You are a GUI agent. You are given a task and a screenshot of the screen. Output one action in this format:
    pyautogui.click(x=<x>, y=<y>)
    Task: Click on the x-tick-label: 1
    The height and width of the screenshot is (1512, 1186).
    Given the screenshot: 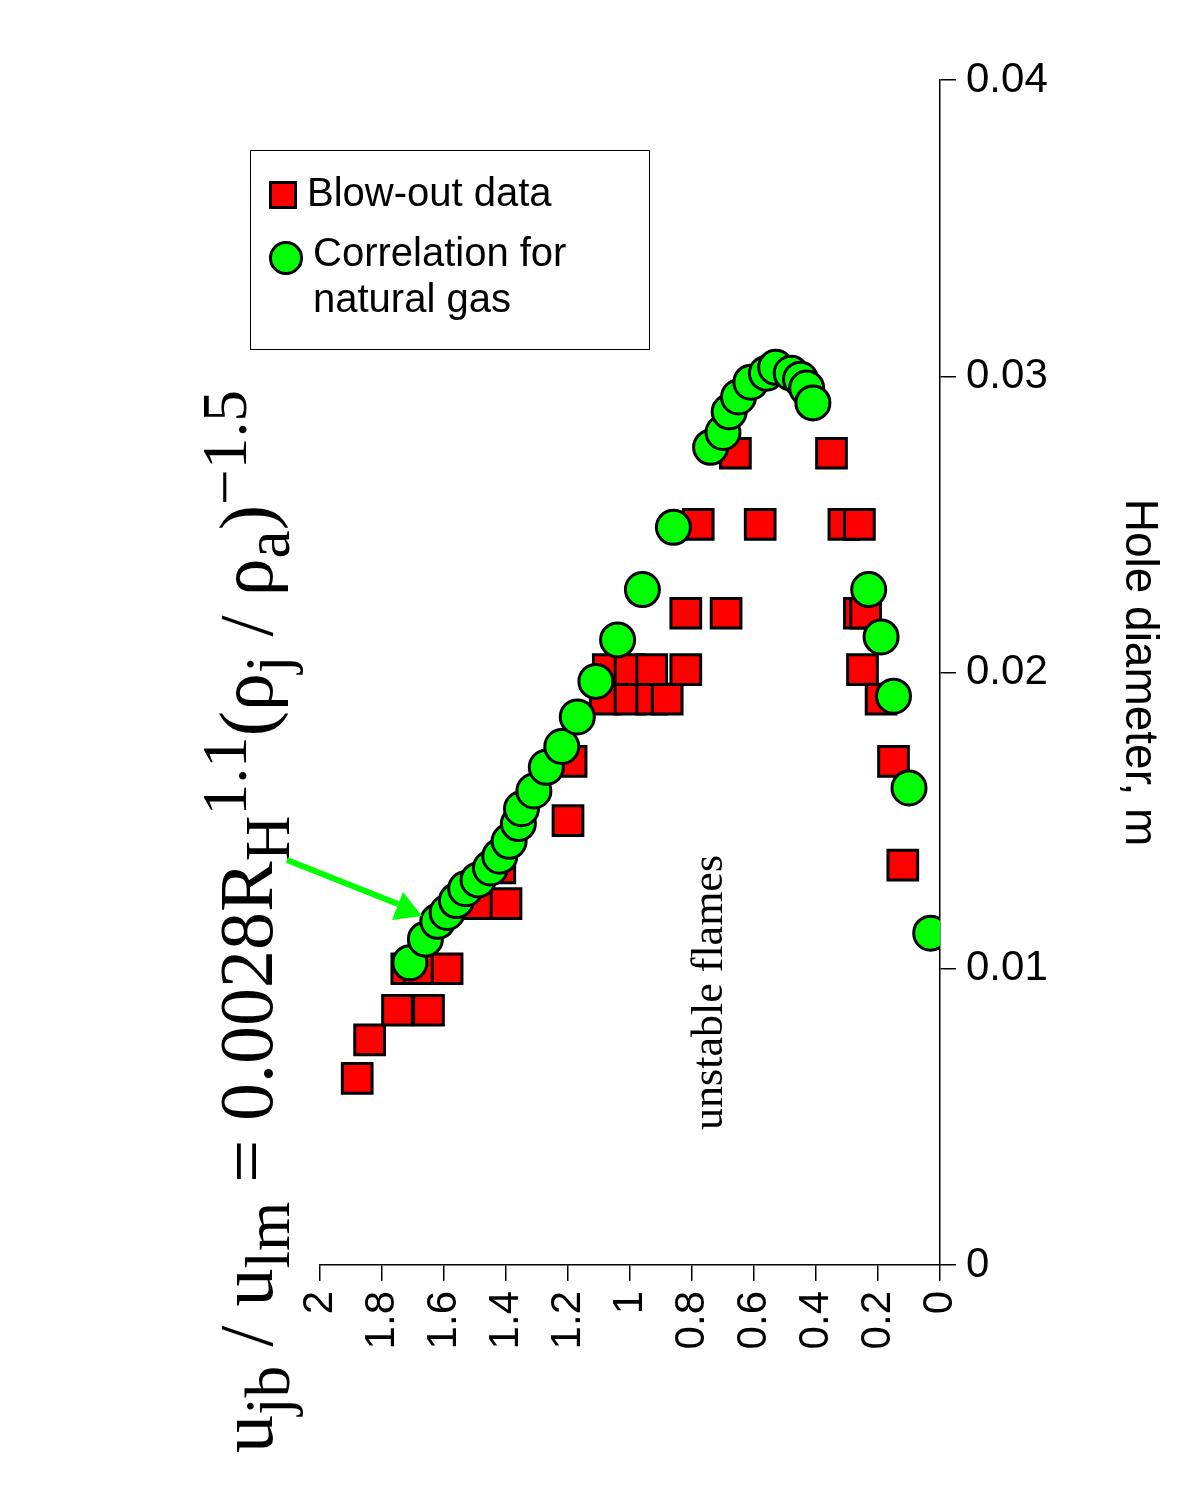 What is the action you would take?
    pyautogui.click(x=627, y=1303)
    